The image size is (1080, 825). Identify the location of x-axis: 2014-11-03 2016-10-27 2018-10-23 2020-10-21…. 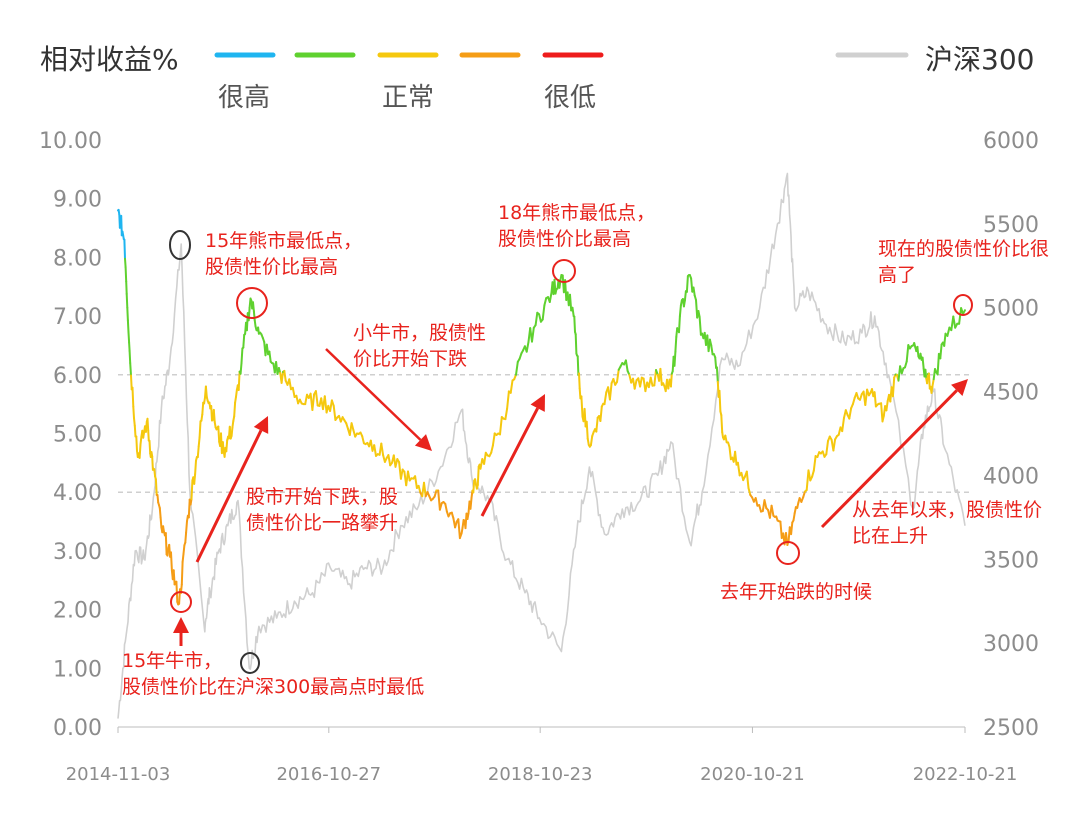
(541, 755).